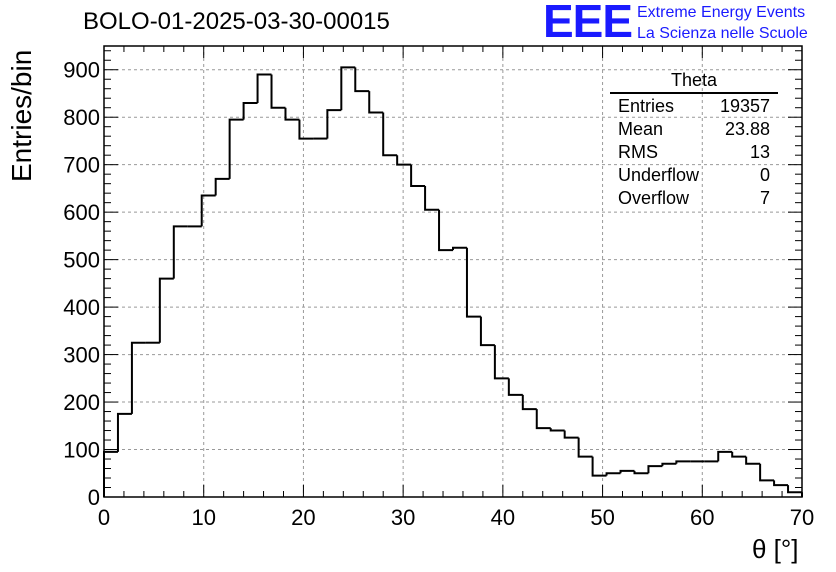 Image resolution: width=836 pixels, height=572 pixels. What do you see at coordinates (775, 549) in the screenshot?
I see `x-axis-label: θ [°]` at bounding box center [775, 549].